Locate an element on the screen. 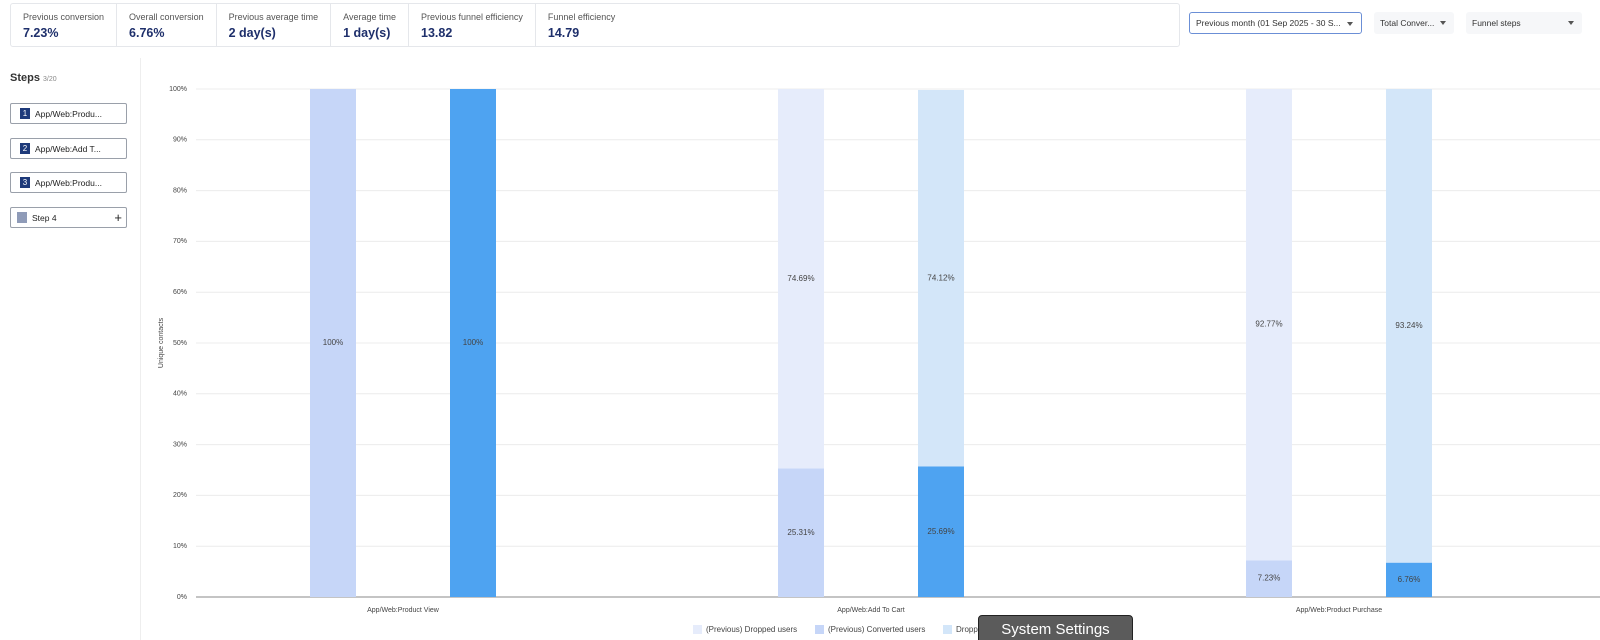 This screenshot has width=1600, height=640. plus-icon: + is located at coordinates (118, 217).